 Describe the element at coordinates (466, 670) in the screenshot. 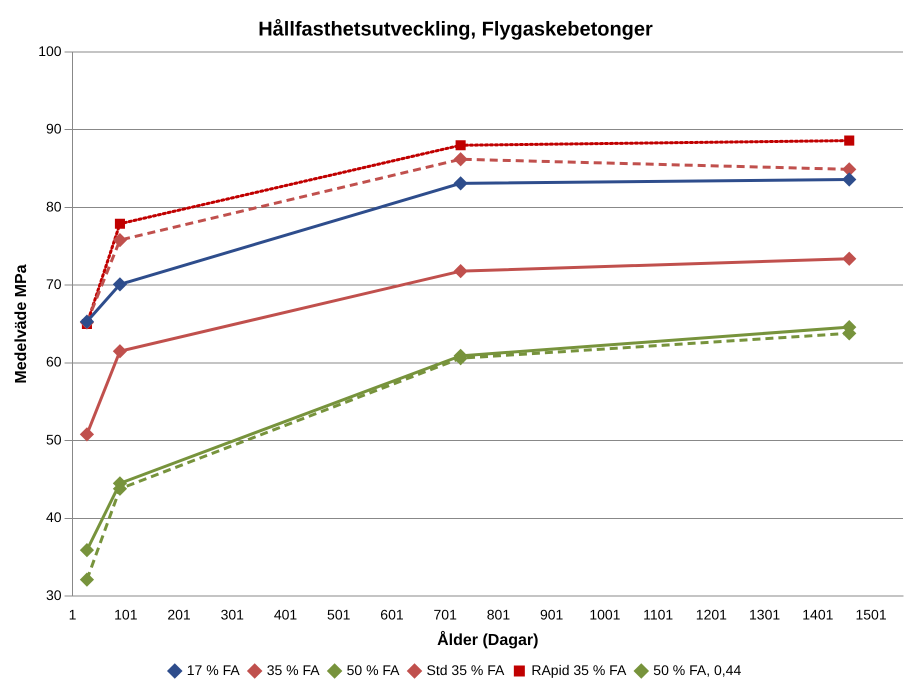

I see `legend-label: Std 35 % FA` at that location.